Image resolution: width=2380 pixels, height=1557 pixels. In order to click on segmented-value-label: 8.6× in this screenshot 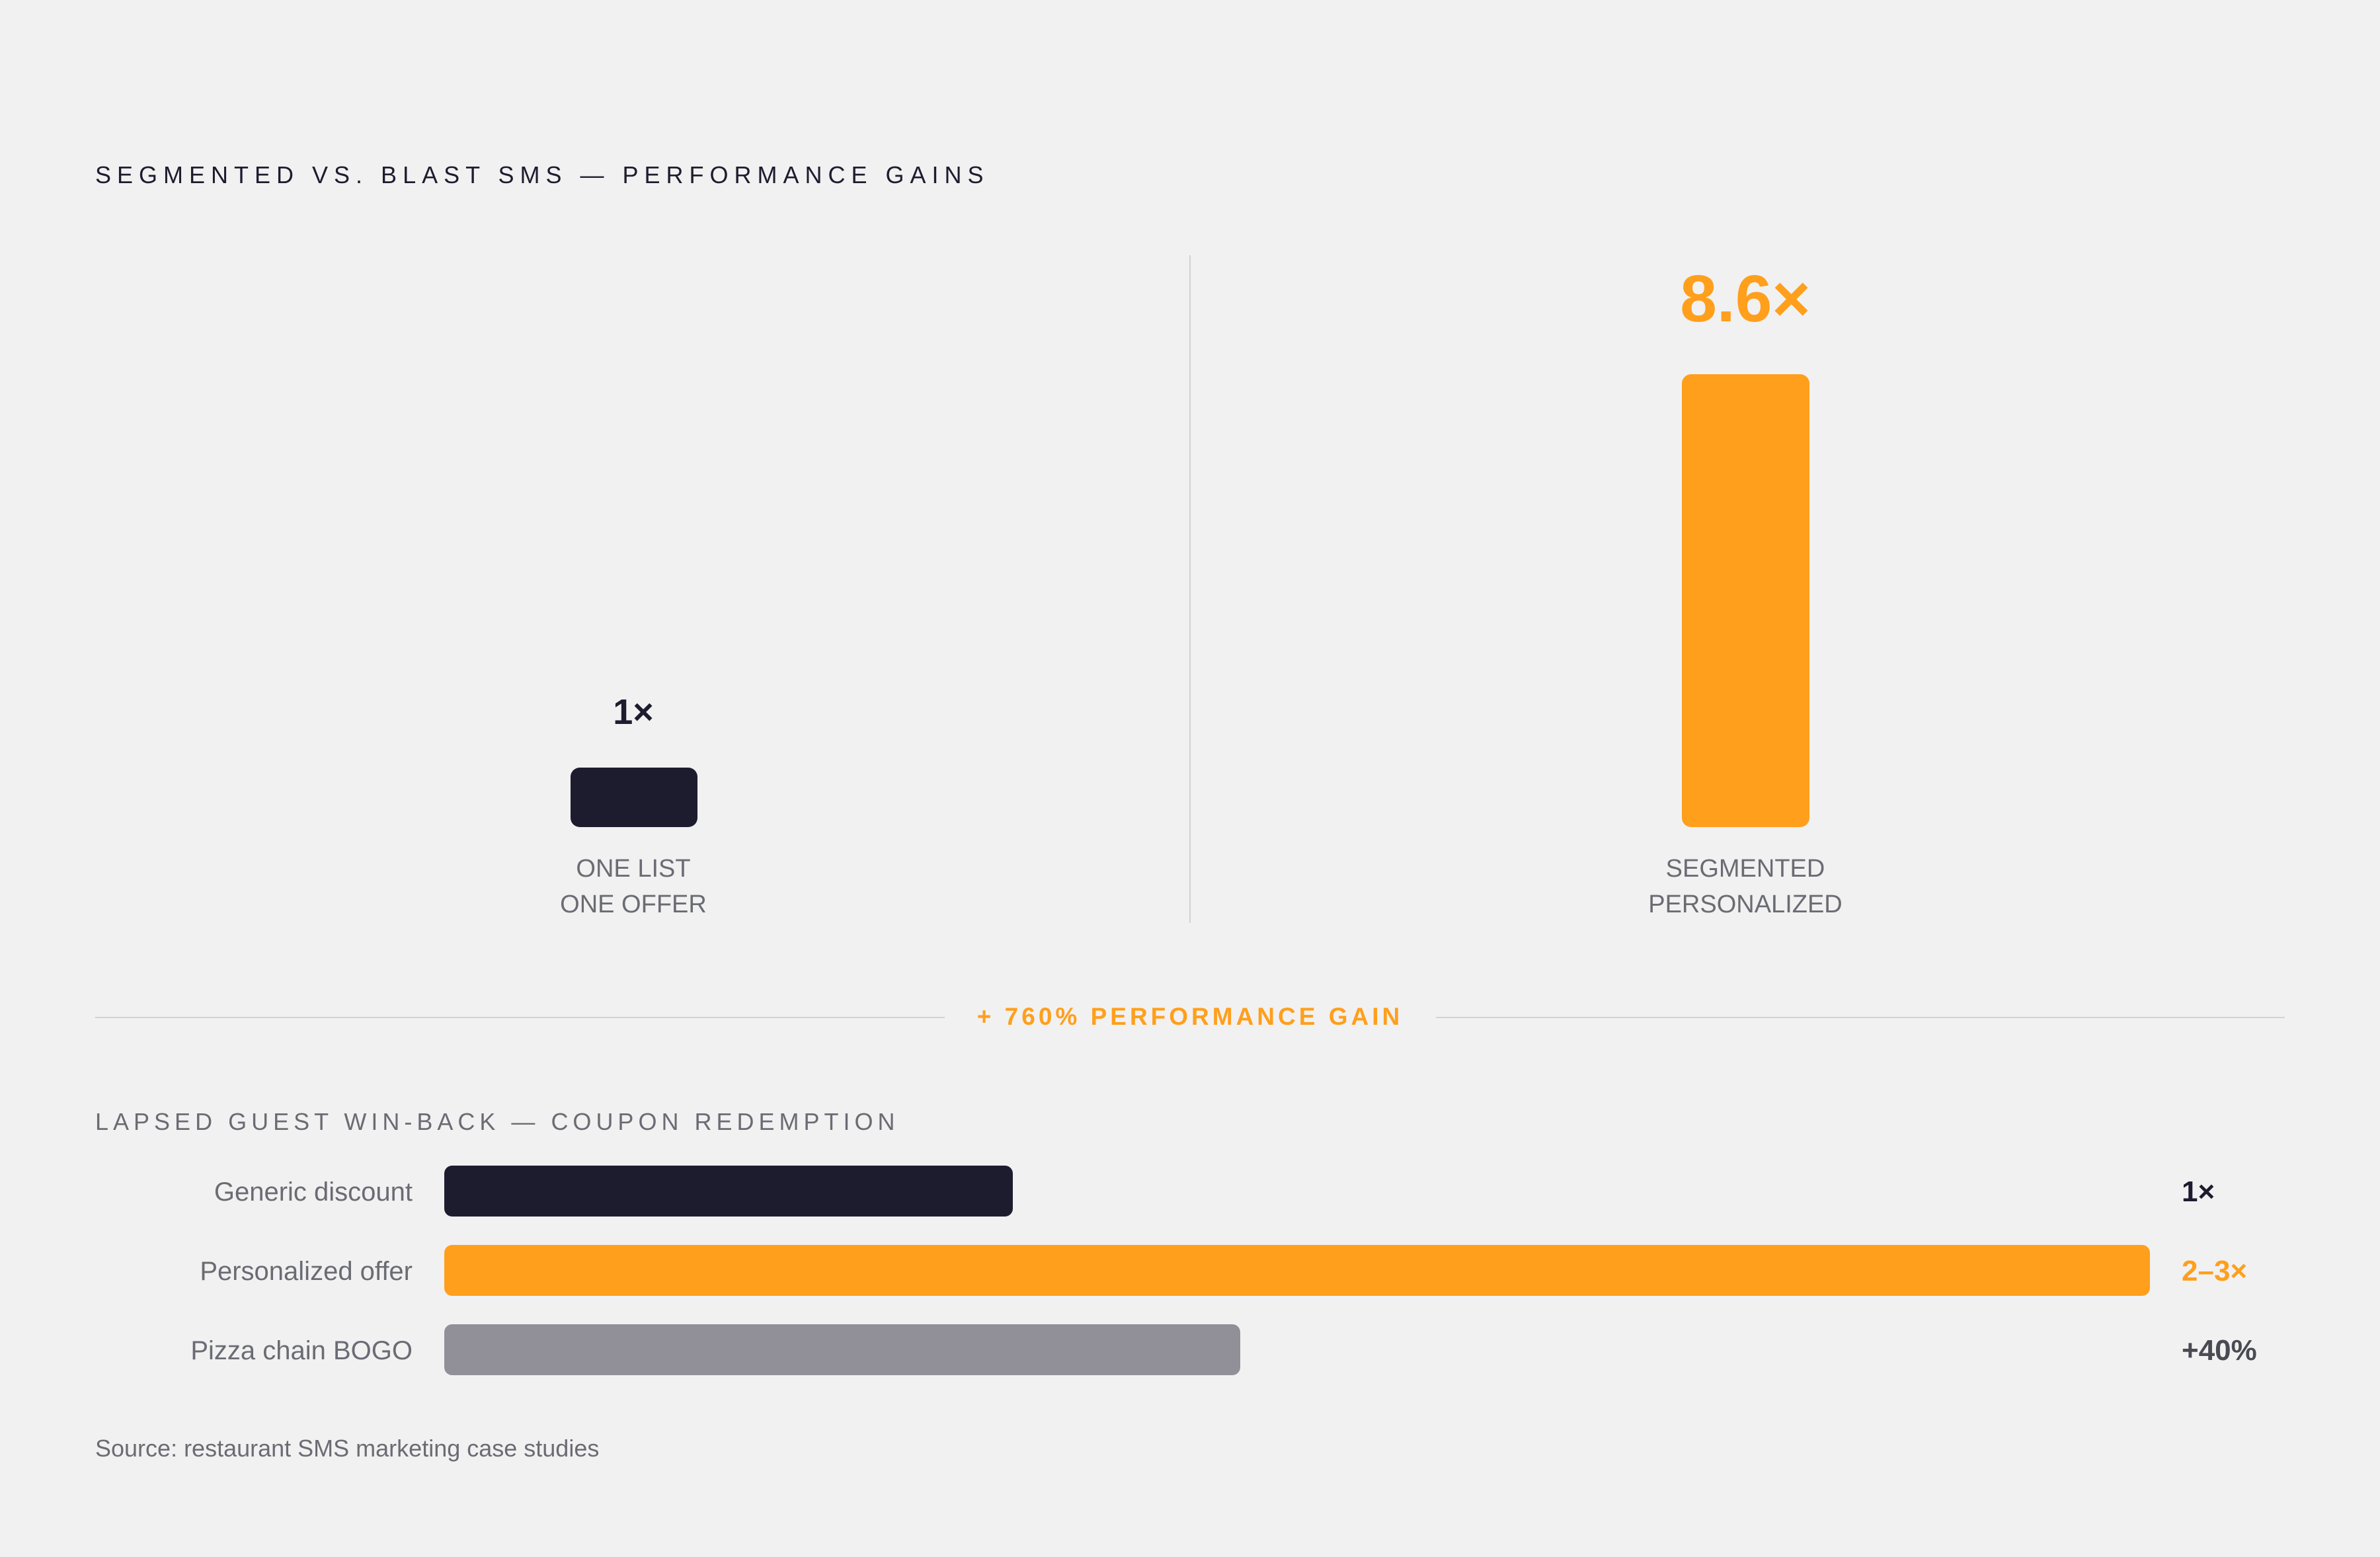, I will do `click(1745, 299)`.